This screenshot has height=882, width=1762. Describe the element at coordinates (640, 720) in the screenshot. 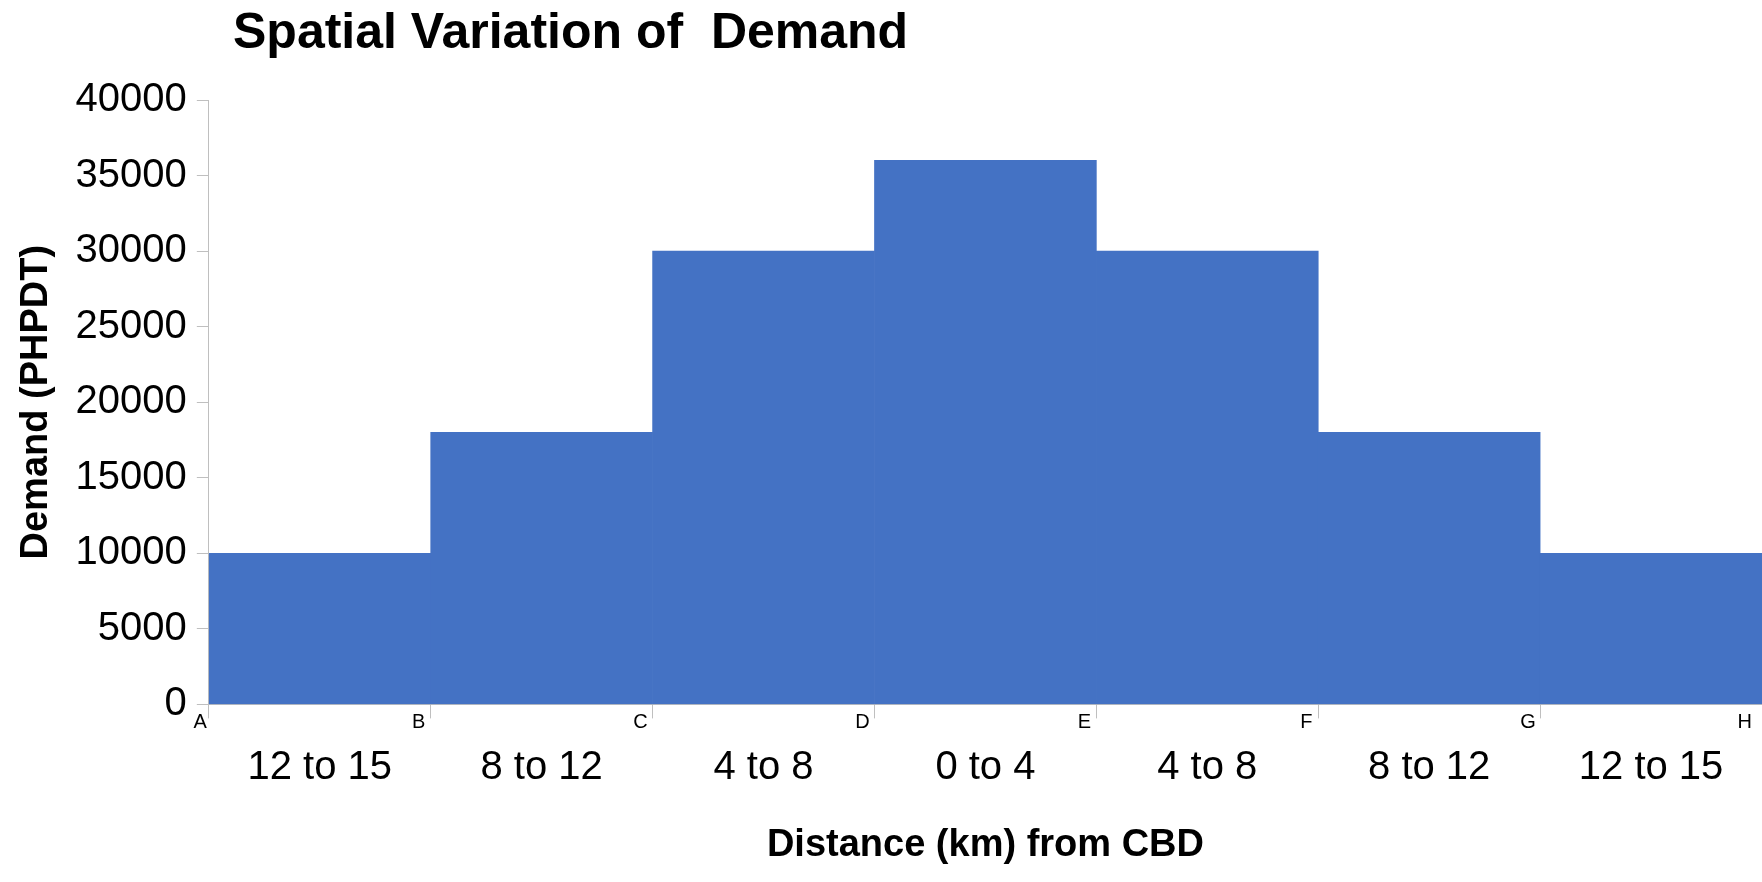

I see `text: C` at that location.